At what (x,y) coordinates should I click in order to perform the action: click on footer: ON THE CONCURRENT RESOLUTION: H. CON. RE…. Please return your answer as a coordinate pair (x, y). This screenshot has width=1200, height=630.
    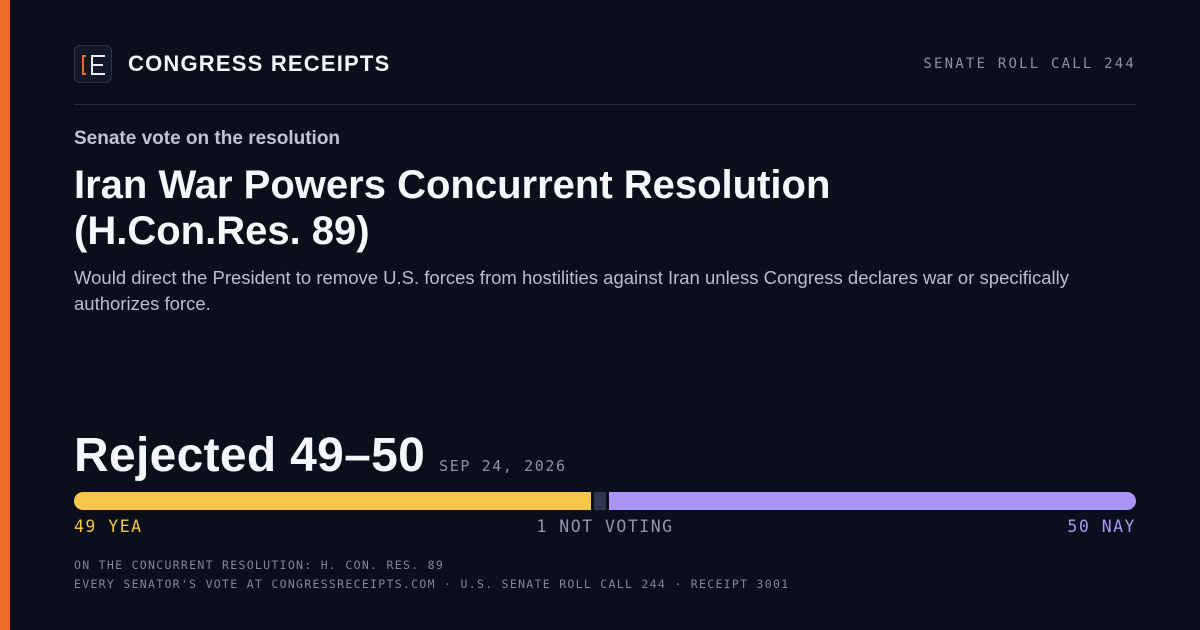
    Looking at the image, I should click on (431, 575).